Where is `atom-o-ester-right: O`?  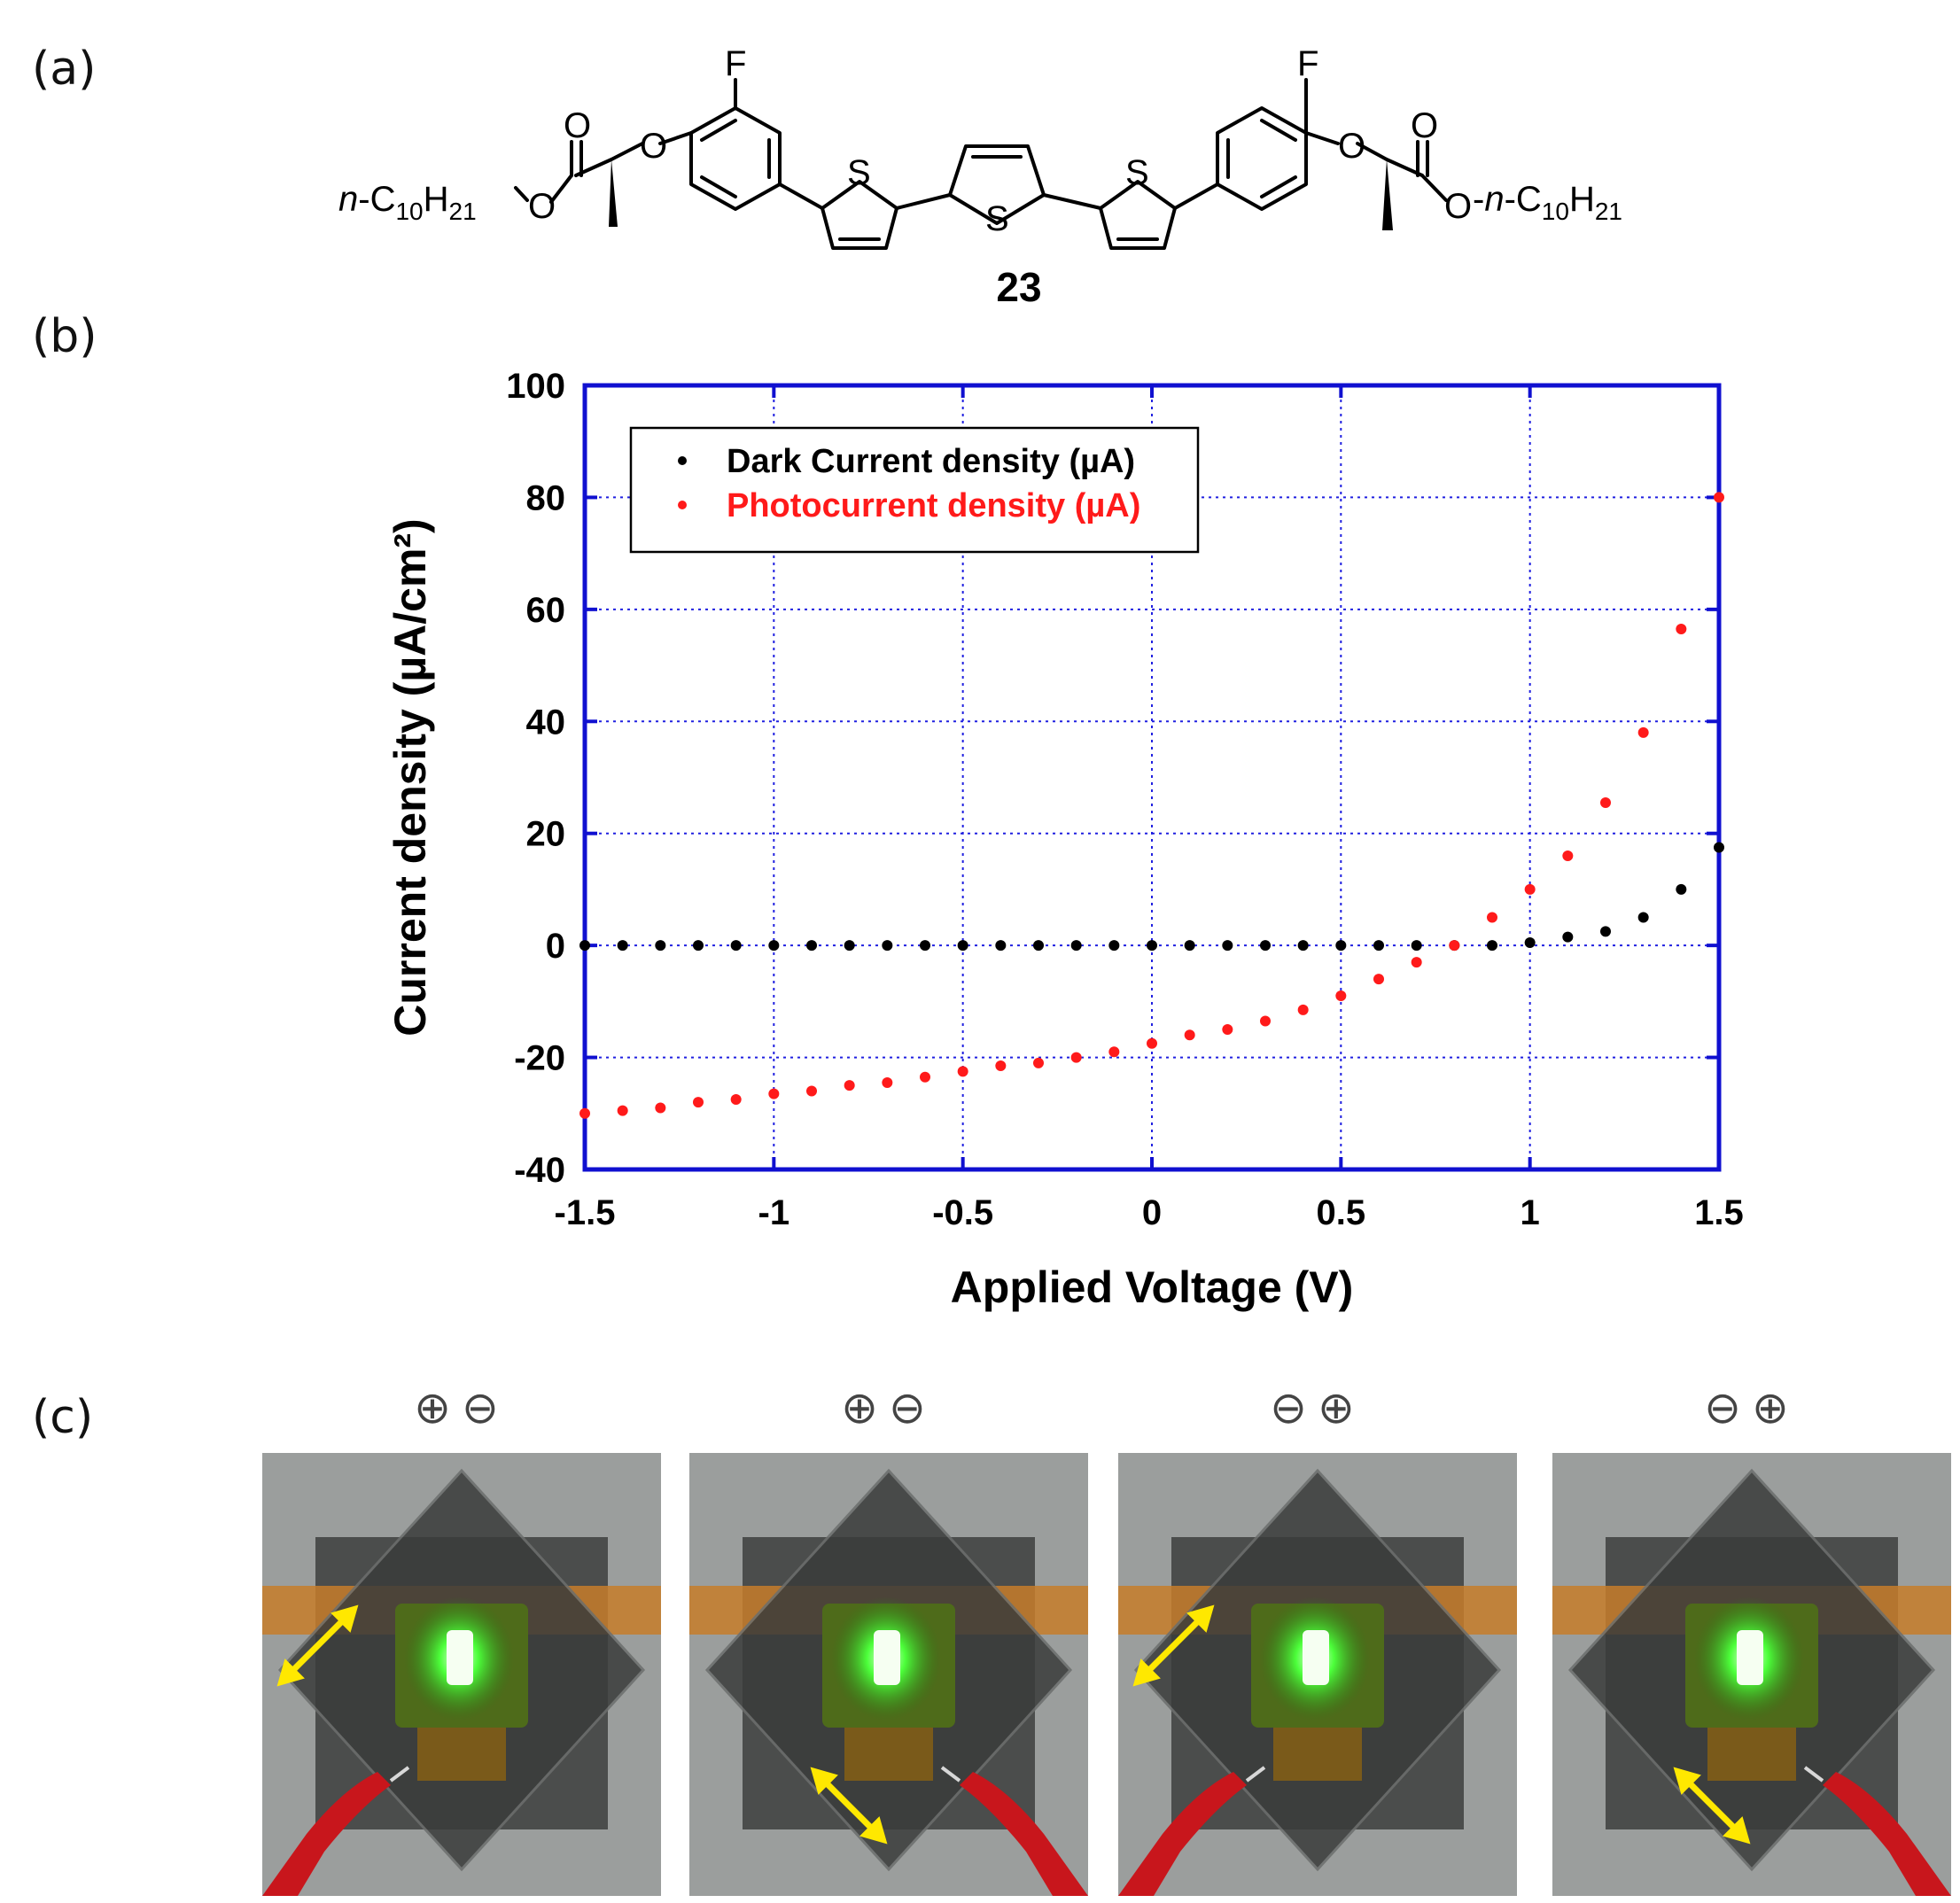
atom-o-ester-right: O is located at coordinates (1458, 207).